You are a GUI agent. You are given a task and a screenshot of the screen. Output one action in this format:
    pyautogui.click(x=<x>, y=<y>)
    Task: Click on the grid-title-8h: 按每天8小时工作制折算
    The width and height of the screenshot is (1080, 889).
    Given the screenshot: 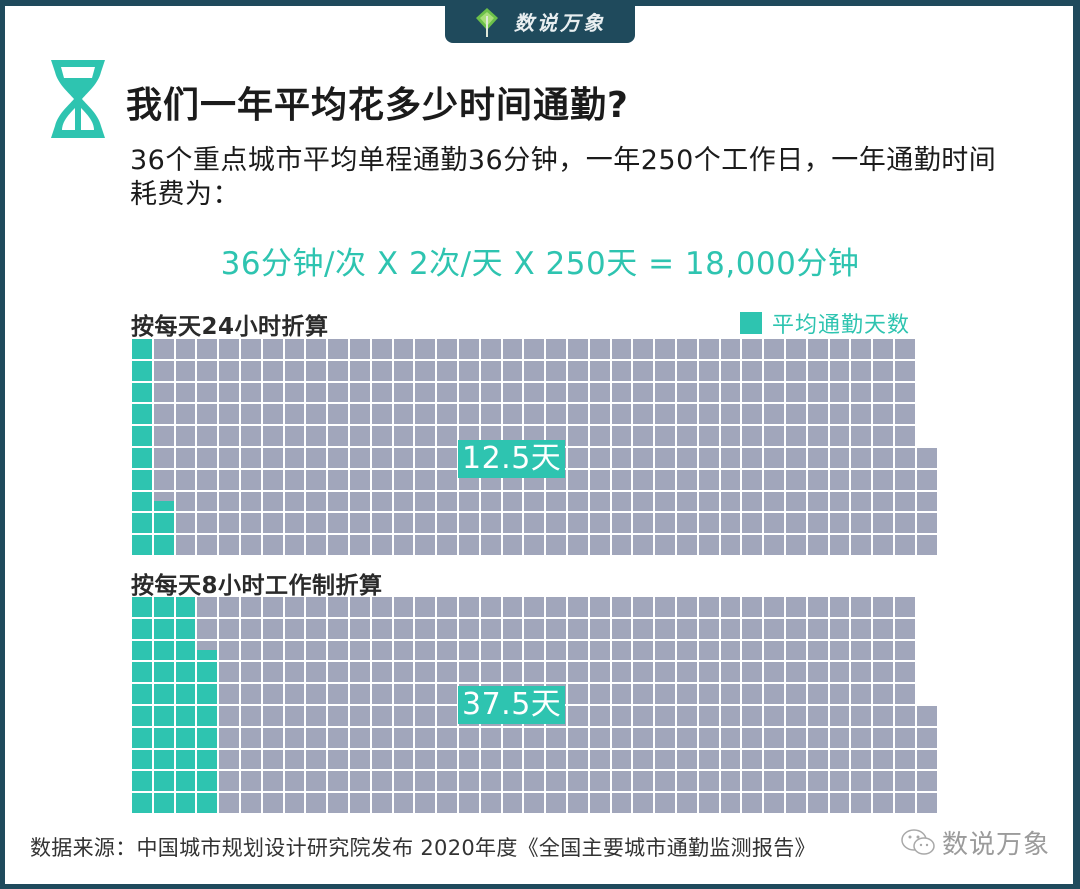 What is the action you would take?
    pyautogui.click(x=257, y=586)
    